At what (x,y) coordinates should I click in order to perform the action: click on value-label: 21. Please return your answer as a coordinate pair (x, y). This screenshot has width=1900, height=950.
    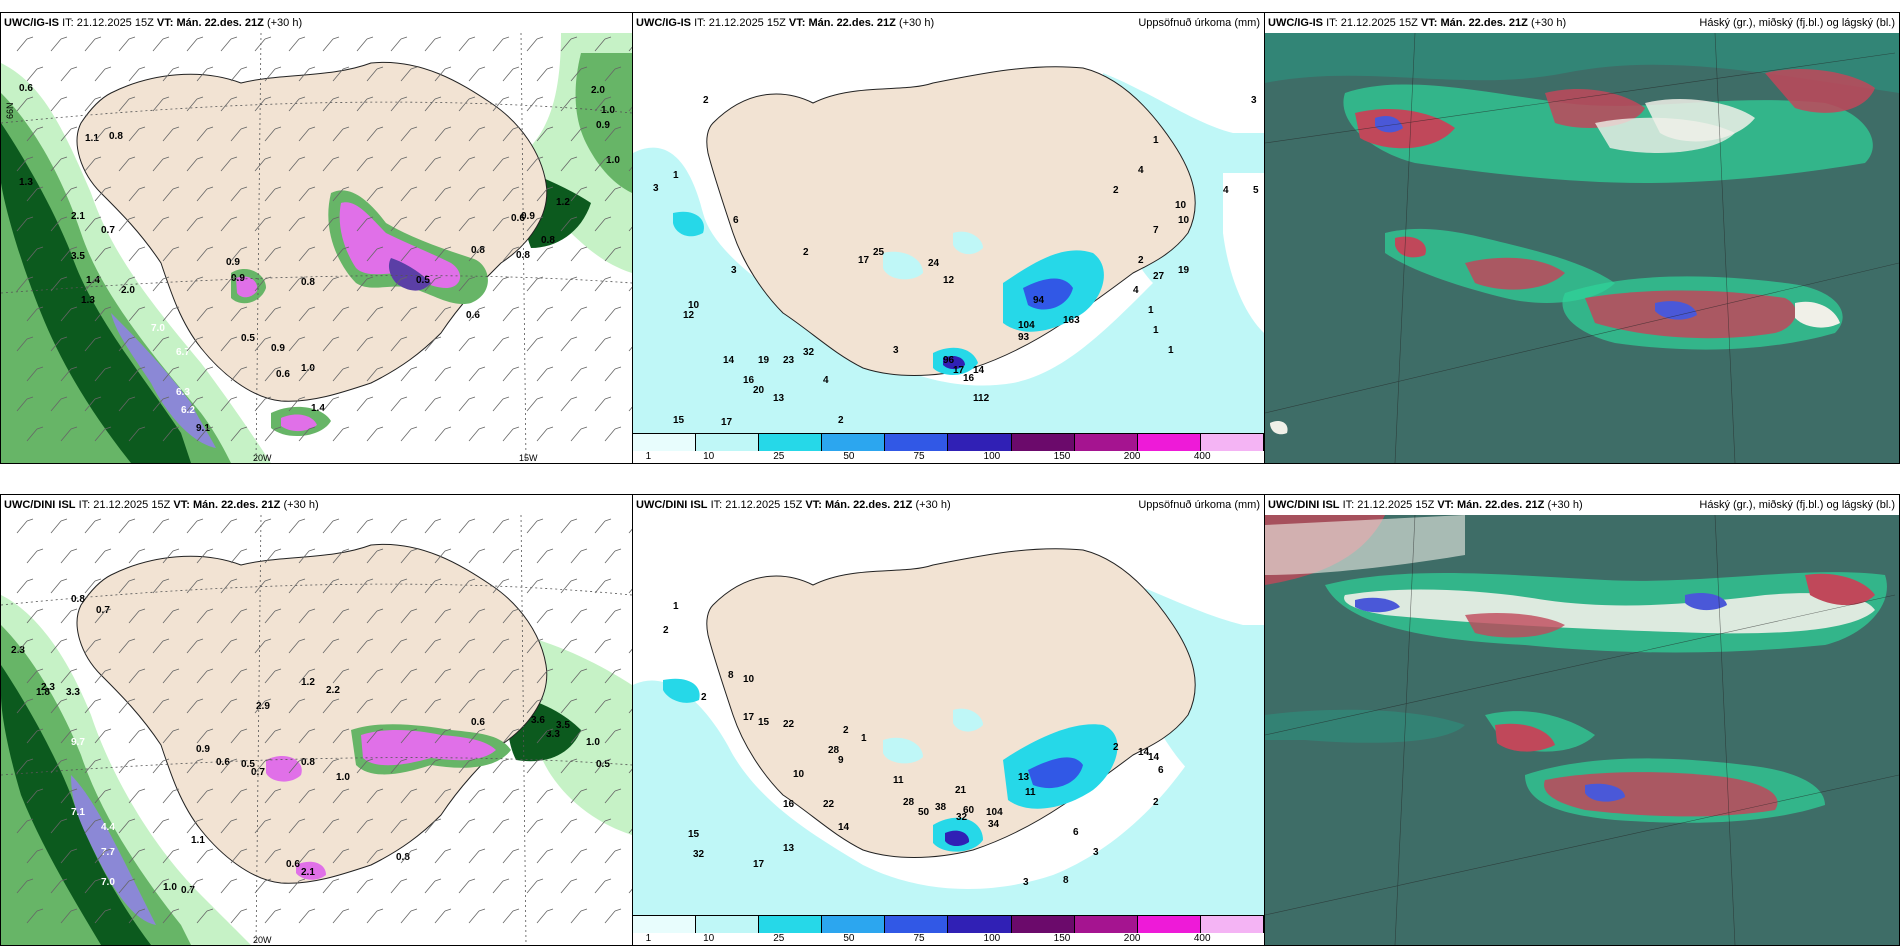
    Looking at the image, I should click on (961, 790).